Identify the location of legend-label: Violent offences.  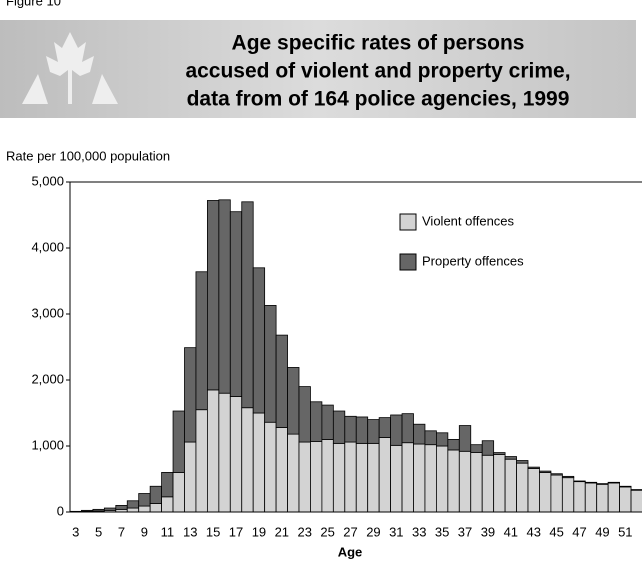
(468, 220).